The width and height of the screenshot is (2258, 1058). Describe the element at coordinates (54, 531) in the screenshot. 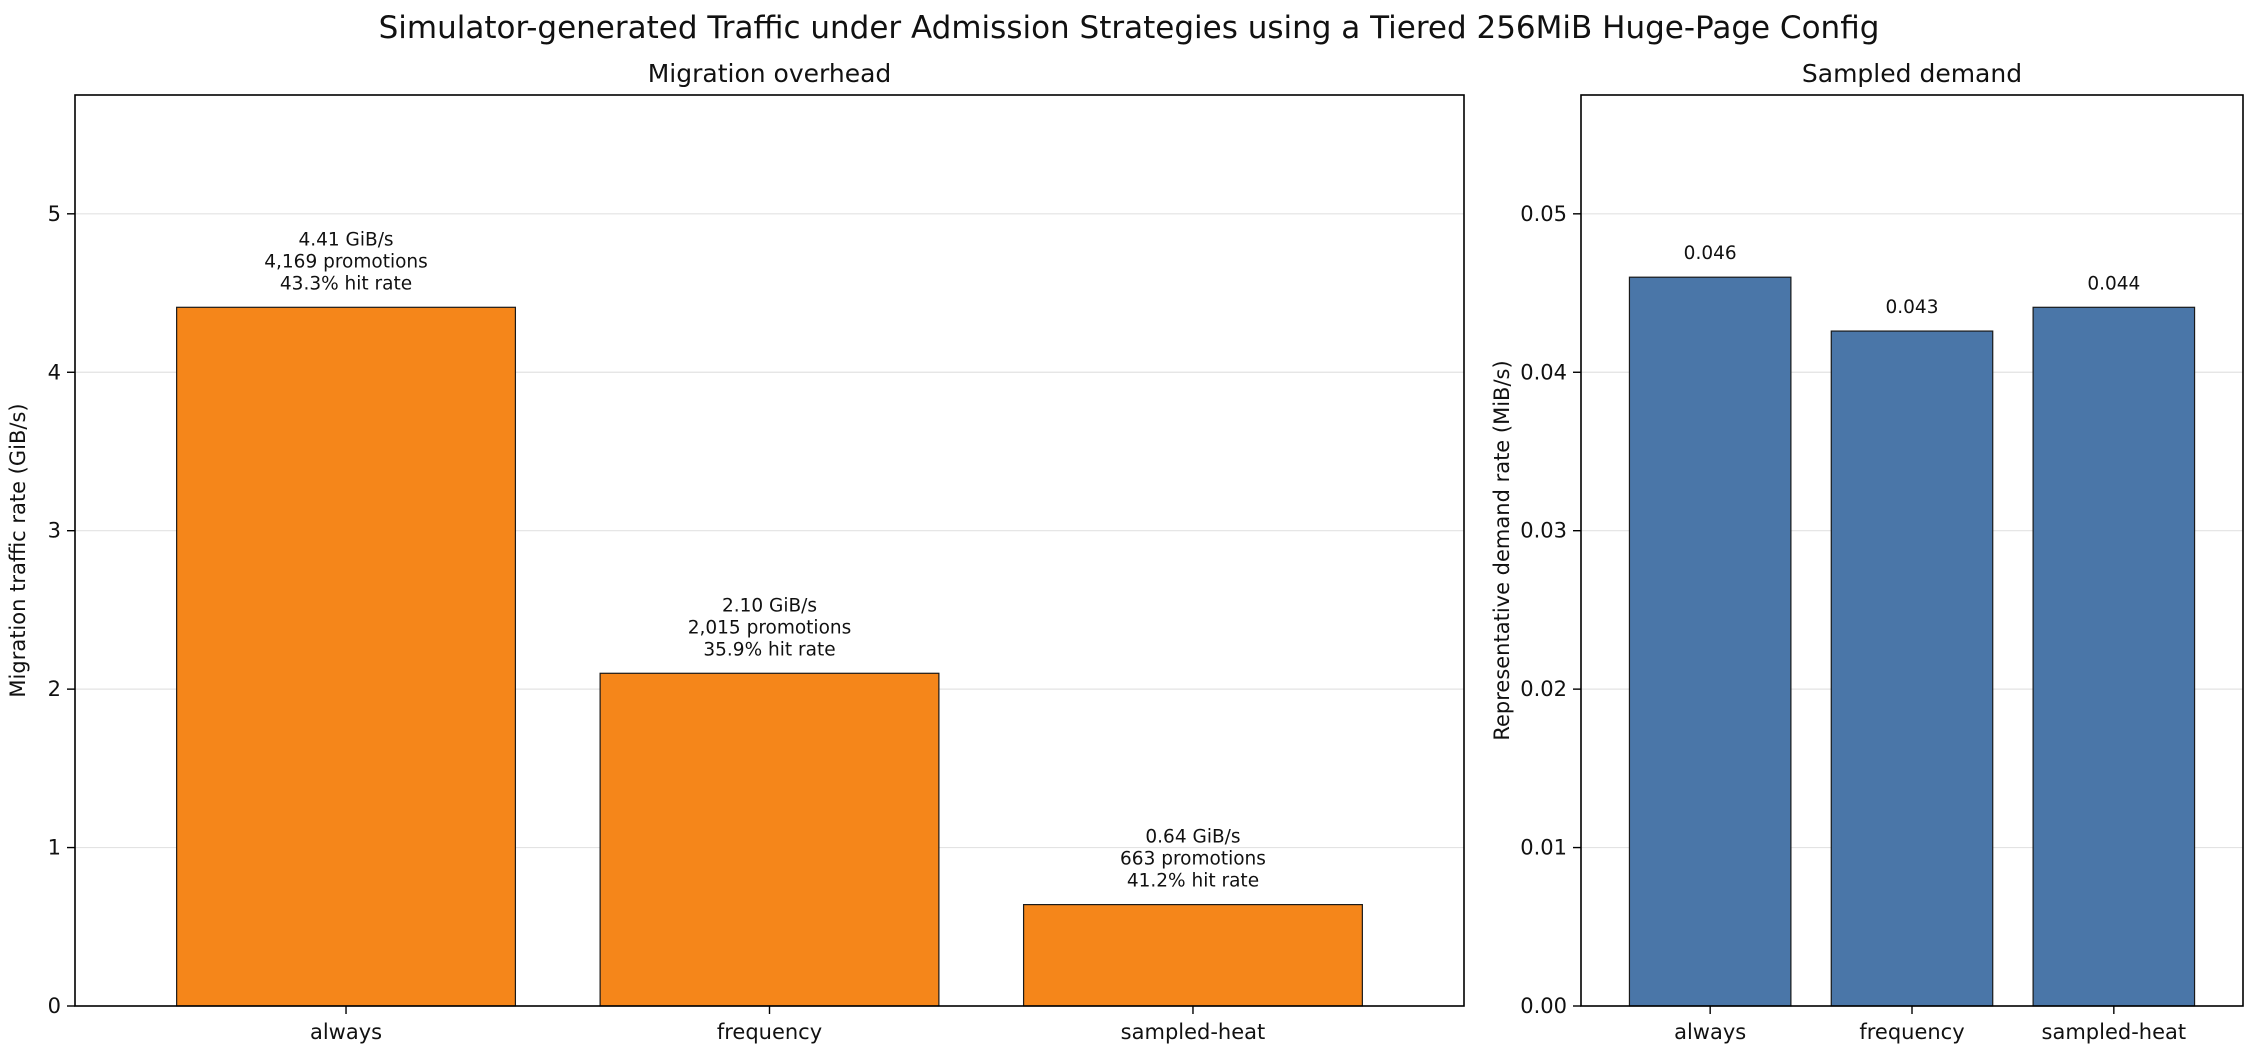

I see `overhead-ytick-label: 3` at that location.